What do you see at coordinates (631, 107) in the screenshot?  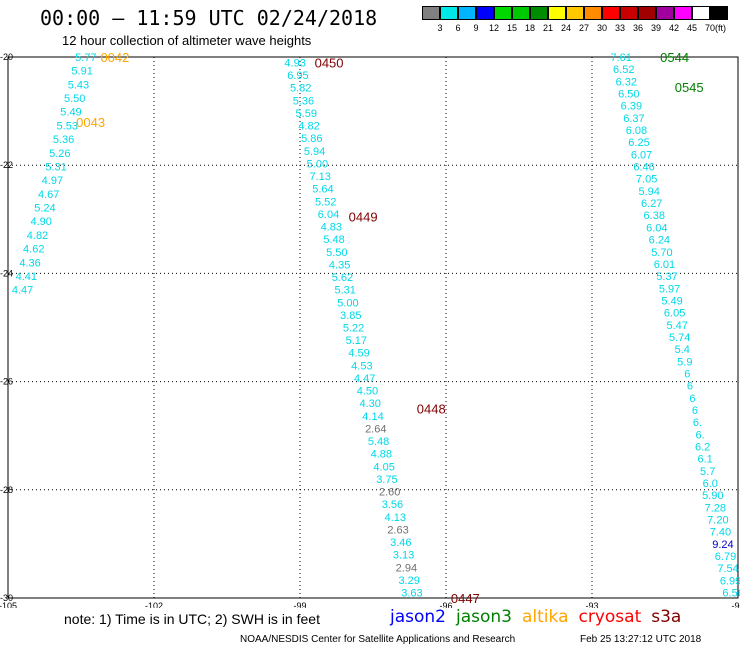 I see `swh-value: 6.39` at bounding box center [631, 107].